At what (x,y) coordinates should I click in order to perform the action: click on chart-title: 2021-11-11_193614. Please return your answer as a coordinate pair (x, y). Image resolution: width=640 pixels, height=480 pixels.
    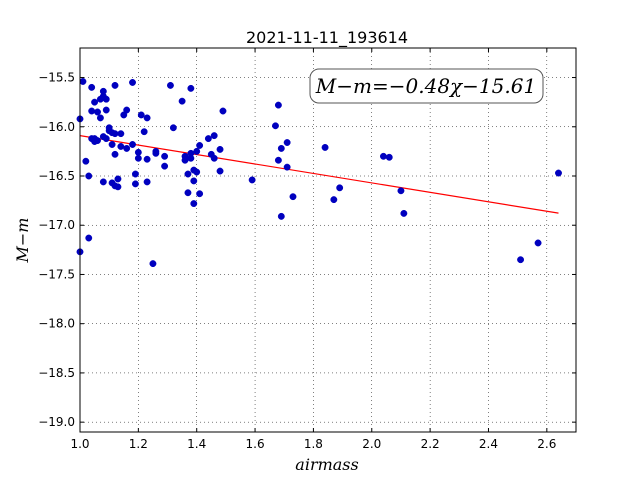
    Looking at the image, I should click on (327, 38).